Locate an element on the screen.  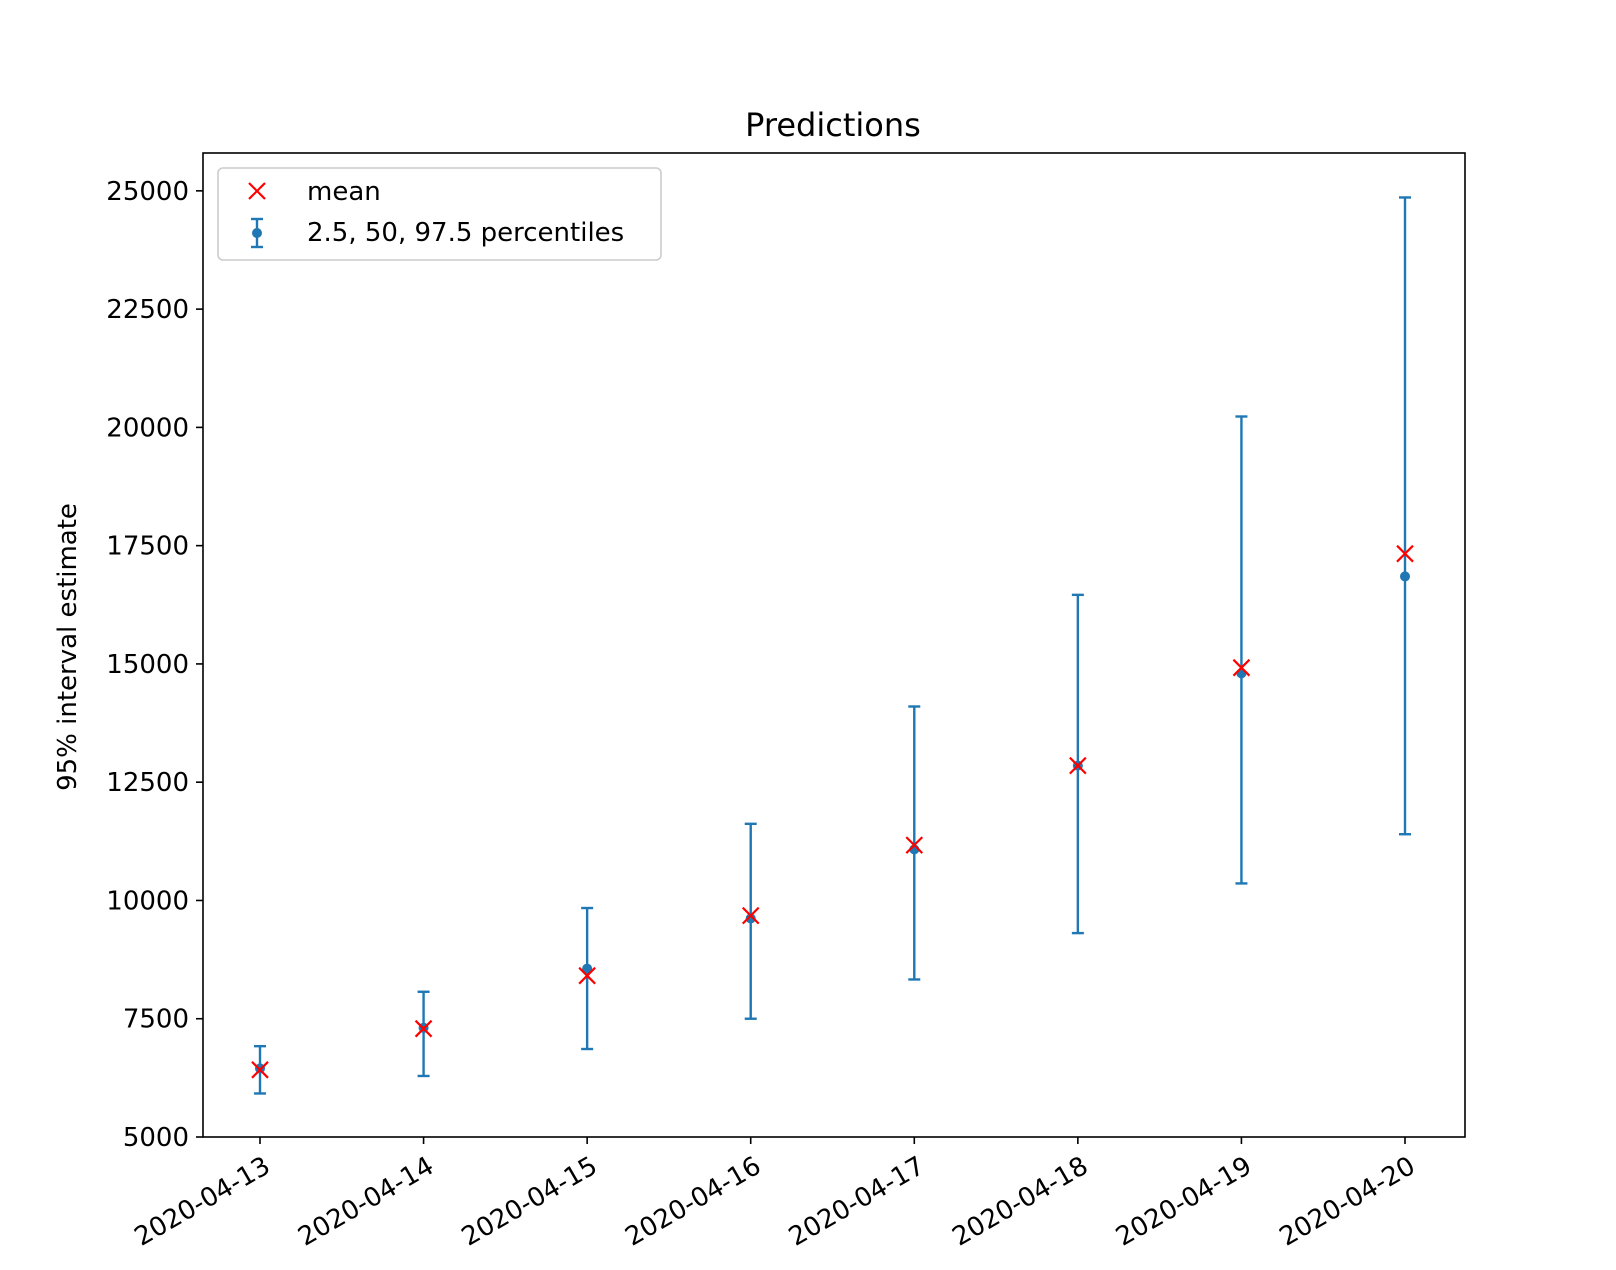
y-tick-label: 7500 is located at coordinates (156, 1020).